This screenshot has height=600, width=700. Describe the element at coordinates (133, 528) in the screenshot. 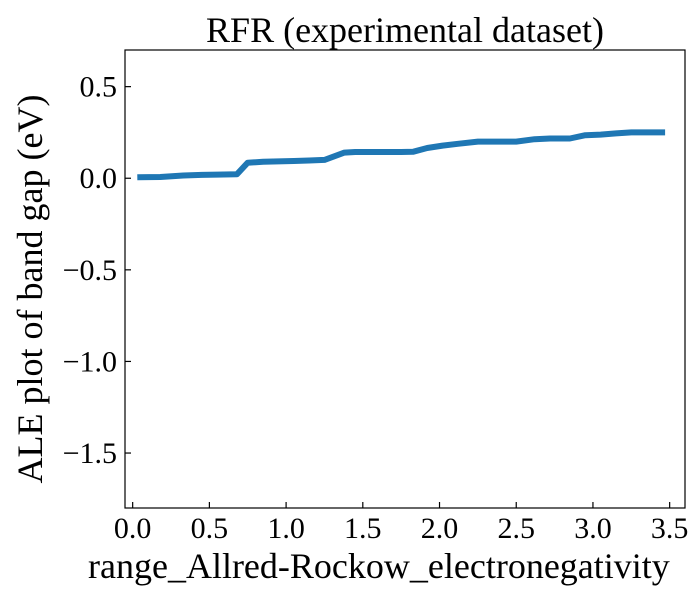

I see `x-tick-label: 0.0` at that location.